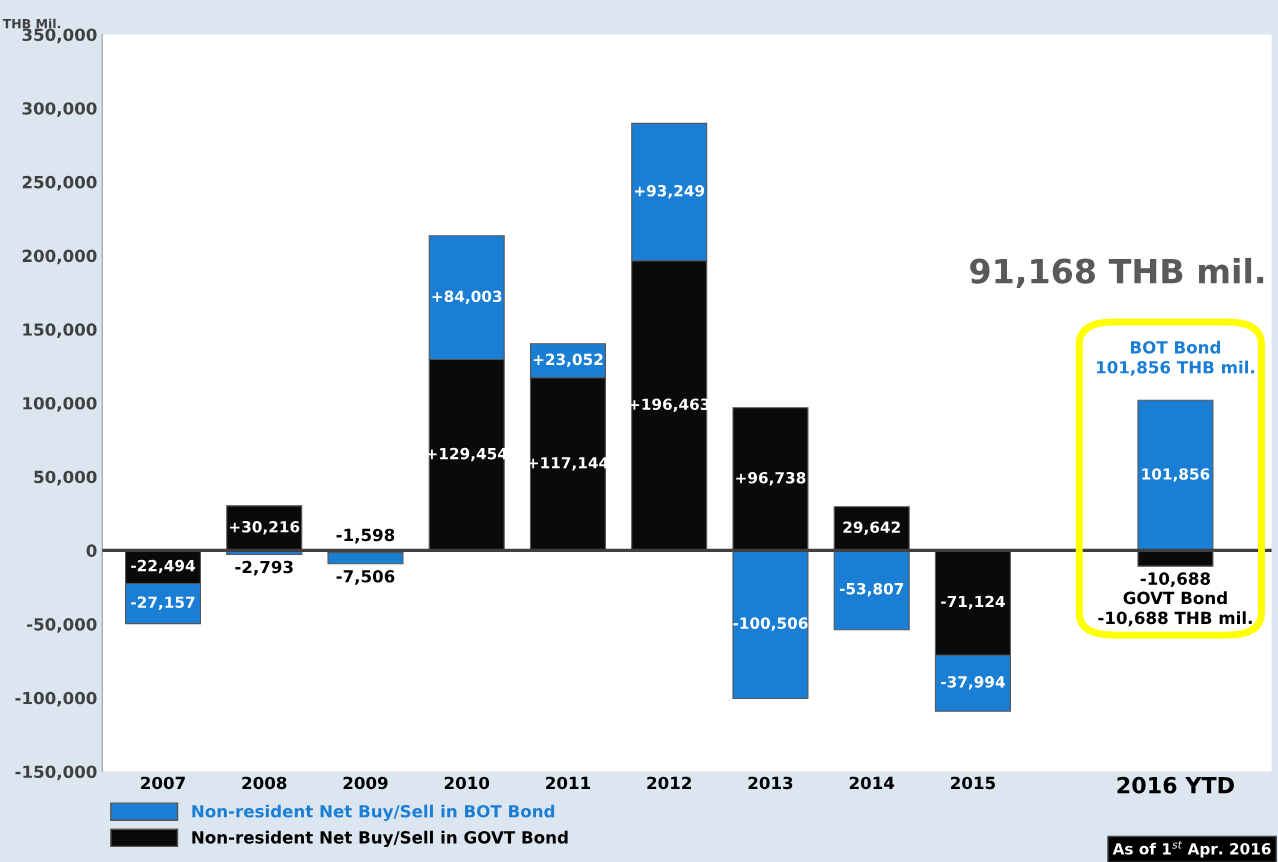 This screenshot has width=1278, height=862. I want to click on y-tick-label: 150,000, so click(60, 330).